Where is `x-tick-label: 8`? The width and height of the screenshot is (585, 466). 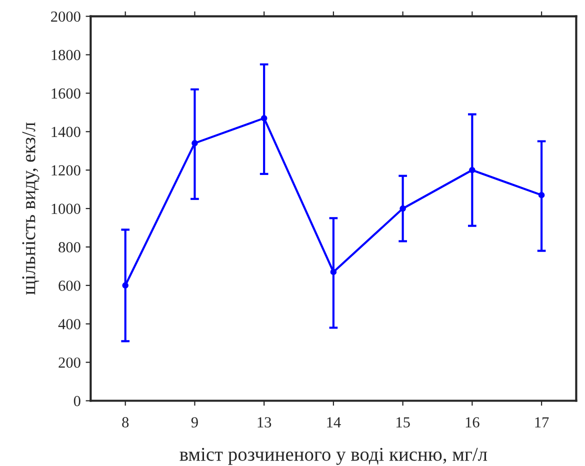 x-tick-label: 8 is located at coordinates (125, 422).